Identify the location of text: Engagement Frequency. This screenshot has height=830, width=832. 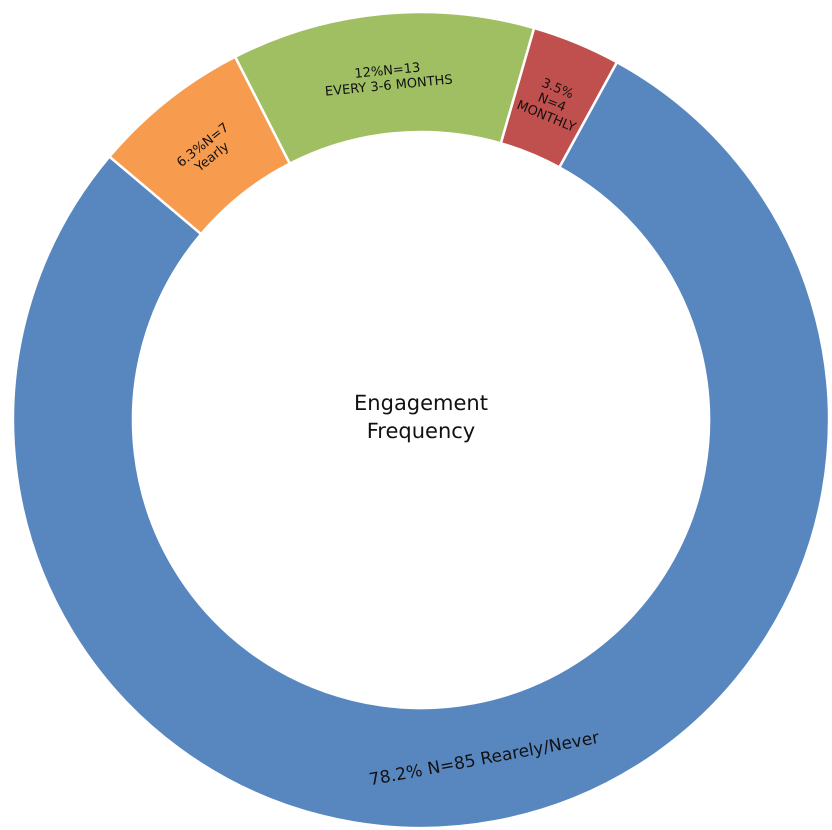
(421, 417).